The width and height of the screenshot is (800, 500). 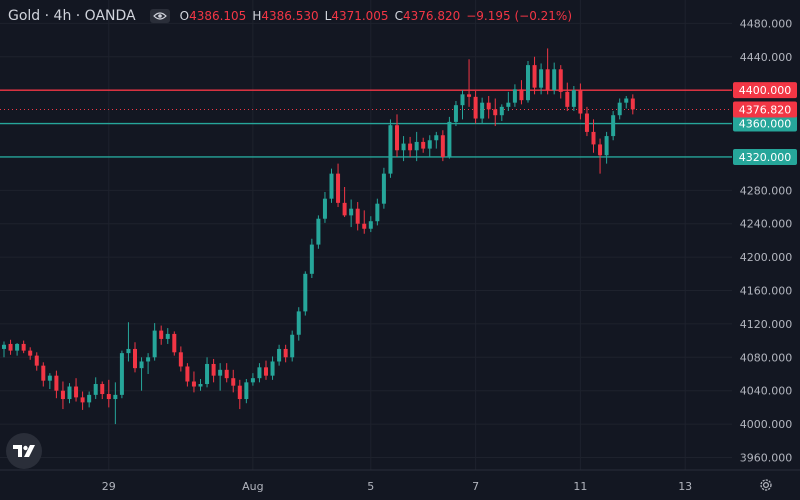 What do you see at coordinates (766, 485) in the screenshot?
I see `gear-icon` at bounding box center [766, 485].